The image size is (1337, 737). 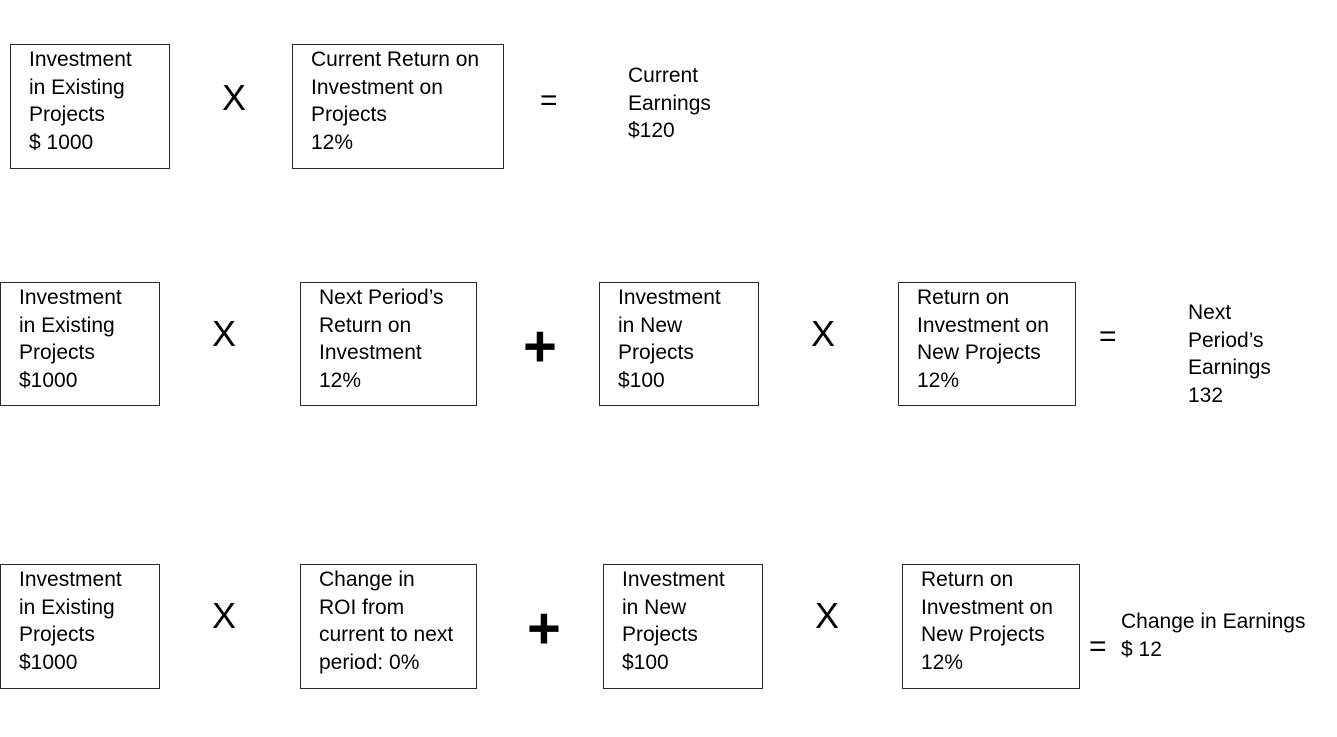 I want to click on result-line: $120, so click(x=651, y=130).